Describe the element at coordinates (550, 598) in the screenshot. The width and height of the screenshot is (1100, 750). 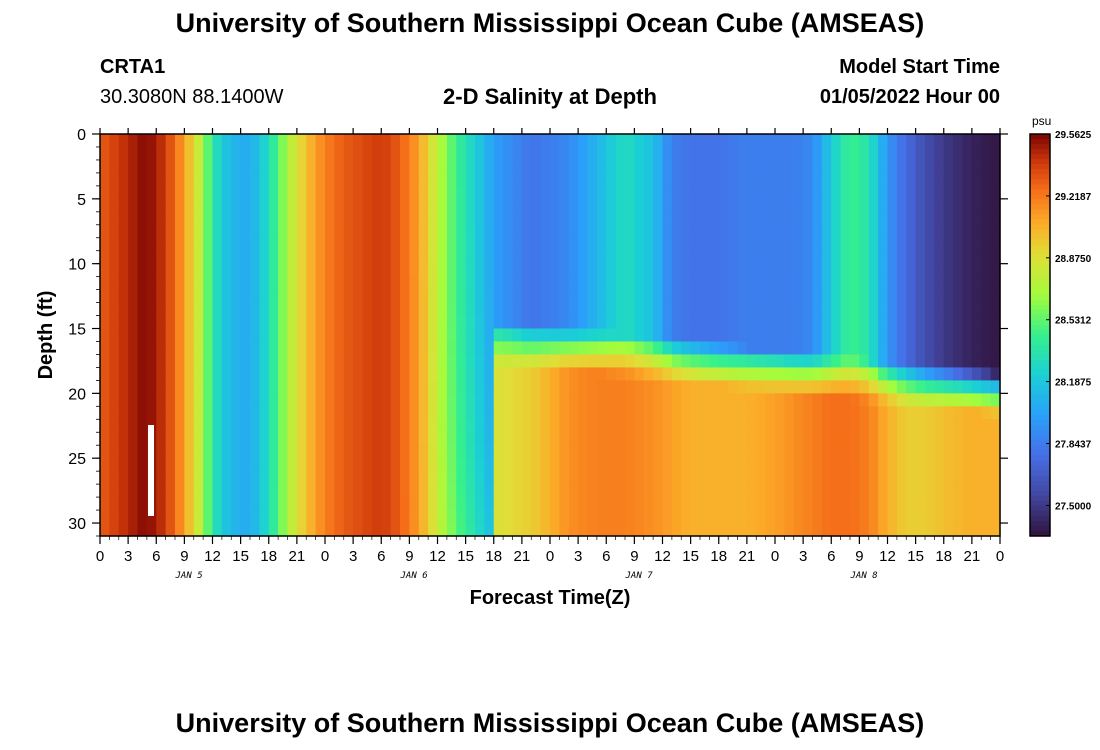
I see `x-axis-label: Forecast Time(Z)` at that location.